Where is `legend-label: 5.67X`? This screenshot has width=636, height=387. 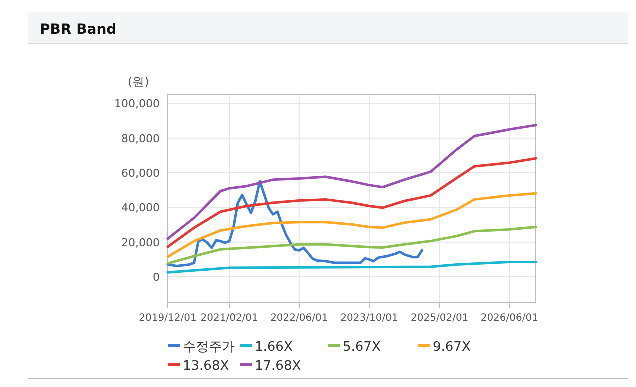
legend-label: 5.67X is located at coordinates (362, 347).